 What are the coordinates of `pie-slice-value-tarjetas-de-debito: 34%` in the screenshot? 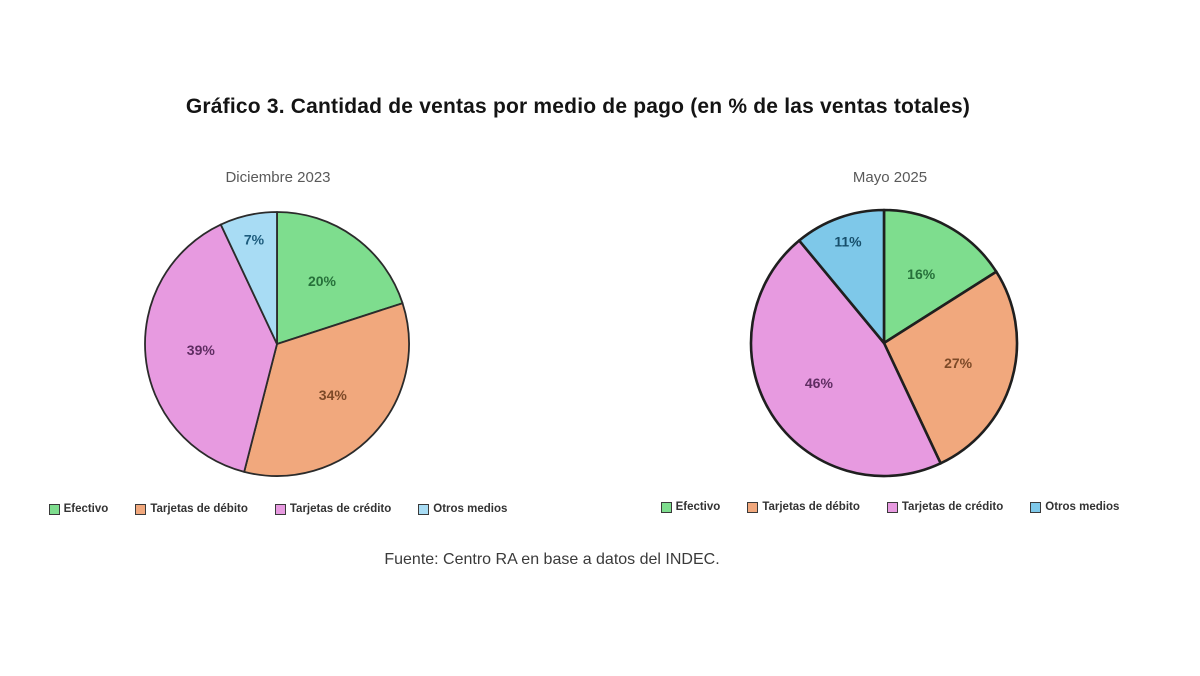 It's located at (333, 395).